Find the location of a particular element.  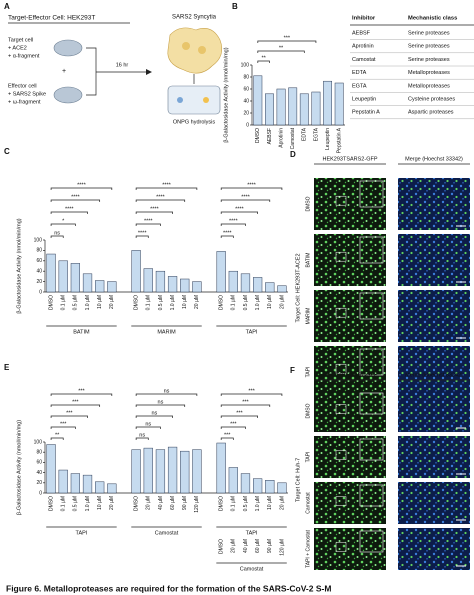

group-label: Camostat is located at coordinates (167, 533).